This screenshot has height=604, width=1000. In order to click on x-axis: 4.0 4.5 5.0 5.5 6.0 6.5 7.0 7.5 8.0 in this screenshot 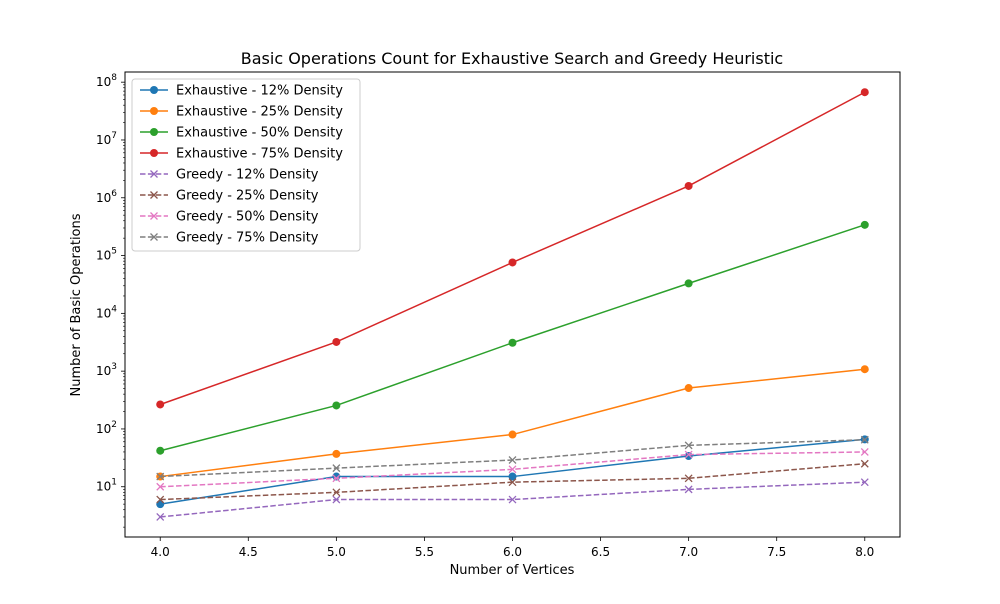, I will do `click(512, 548)`.